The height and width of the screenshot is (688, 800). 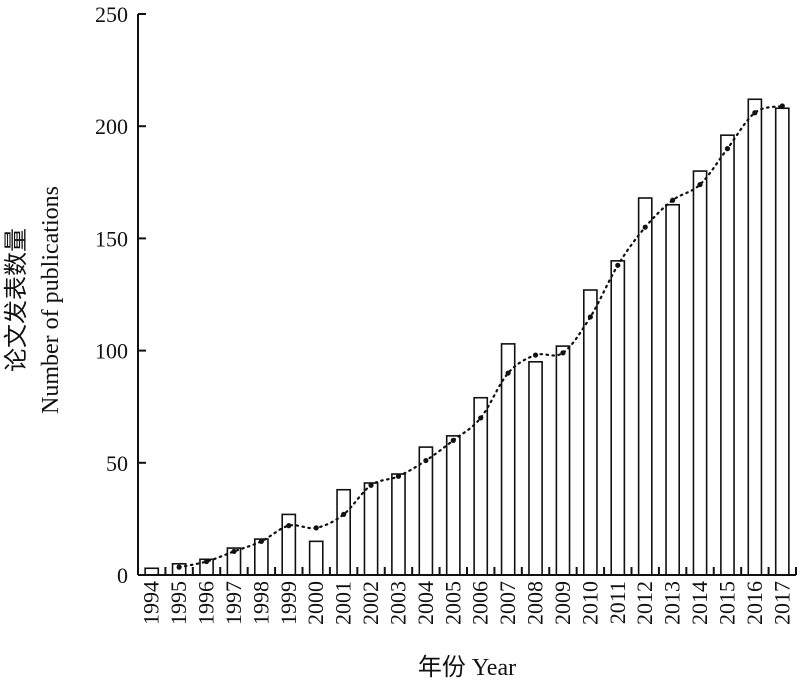 I want to click on bar-2012, so click(x=645, y=386).